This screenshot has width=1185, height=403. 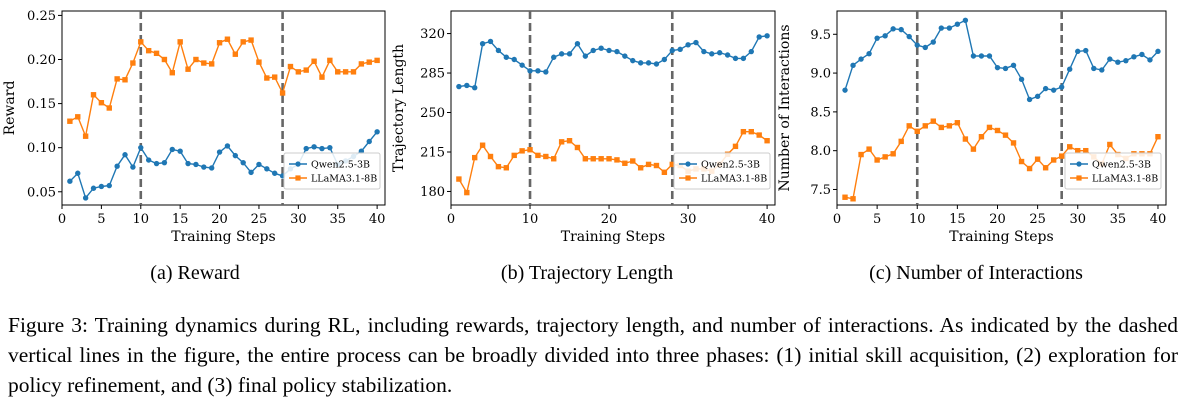 I want to click on y-axis-label: Number of Interactions, so click(x=785, y=107).